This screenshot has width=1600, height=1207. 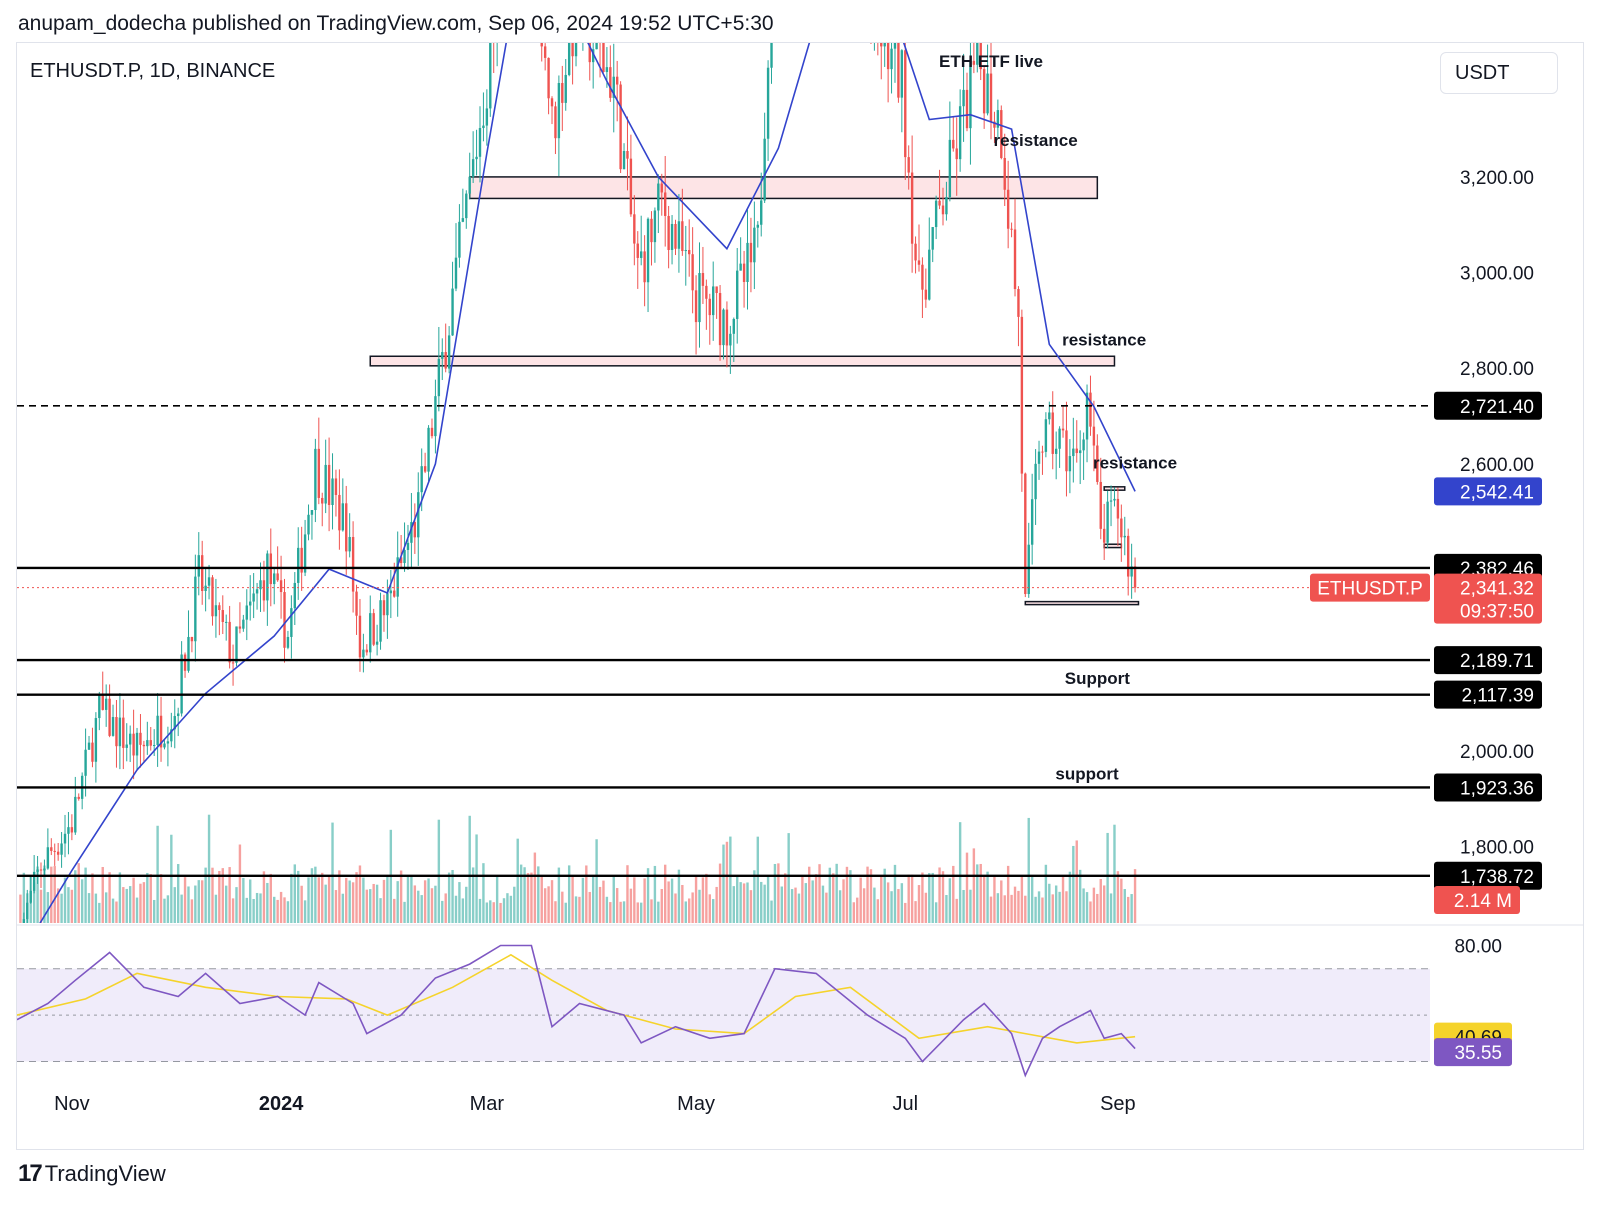 I want to click on last-price-box, so click(x=1488, y=598).